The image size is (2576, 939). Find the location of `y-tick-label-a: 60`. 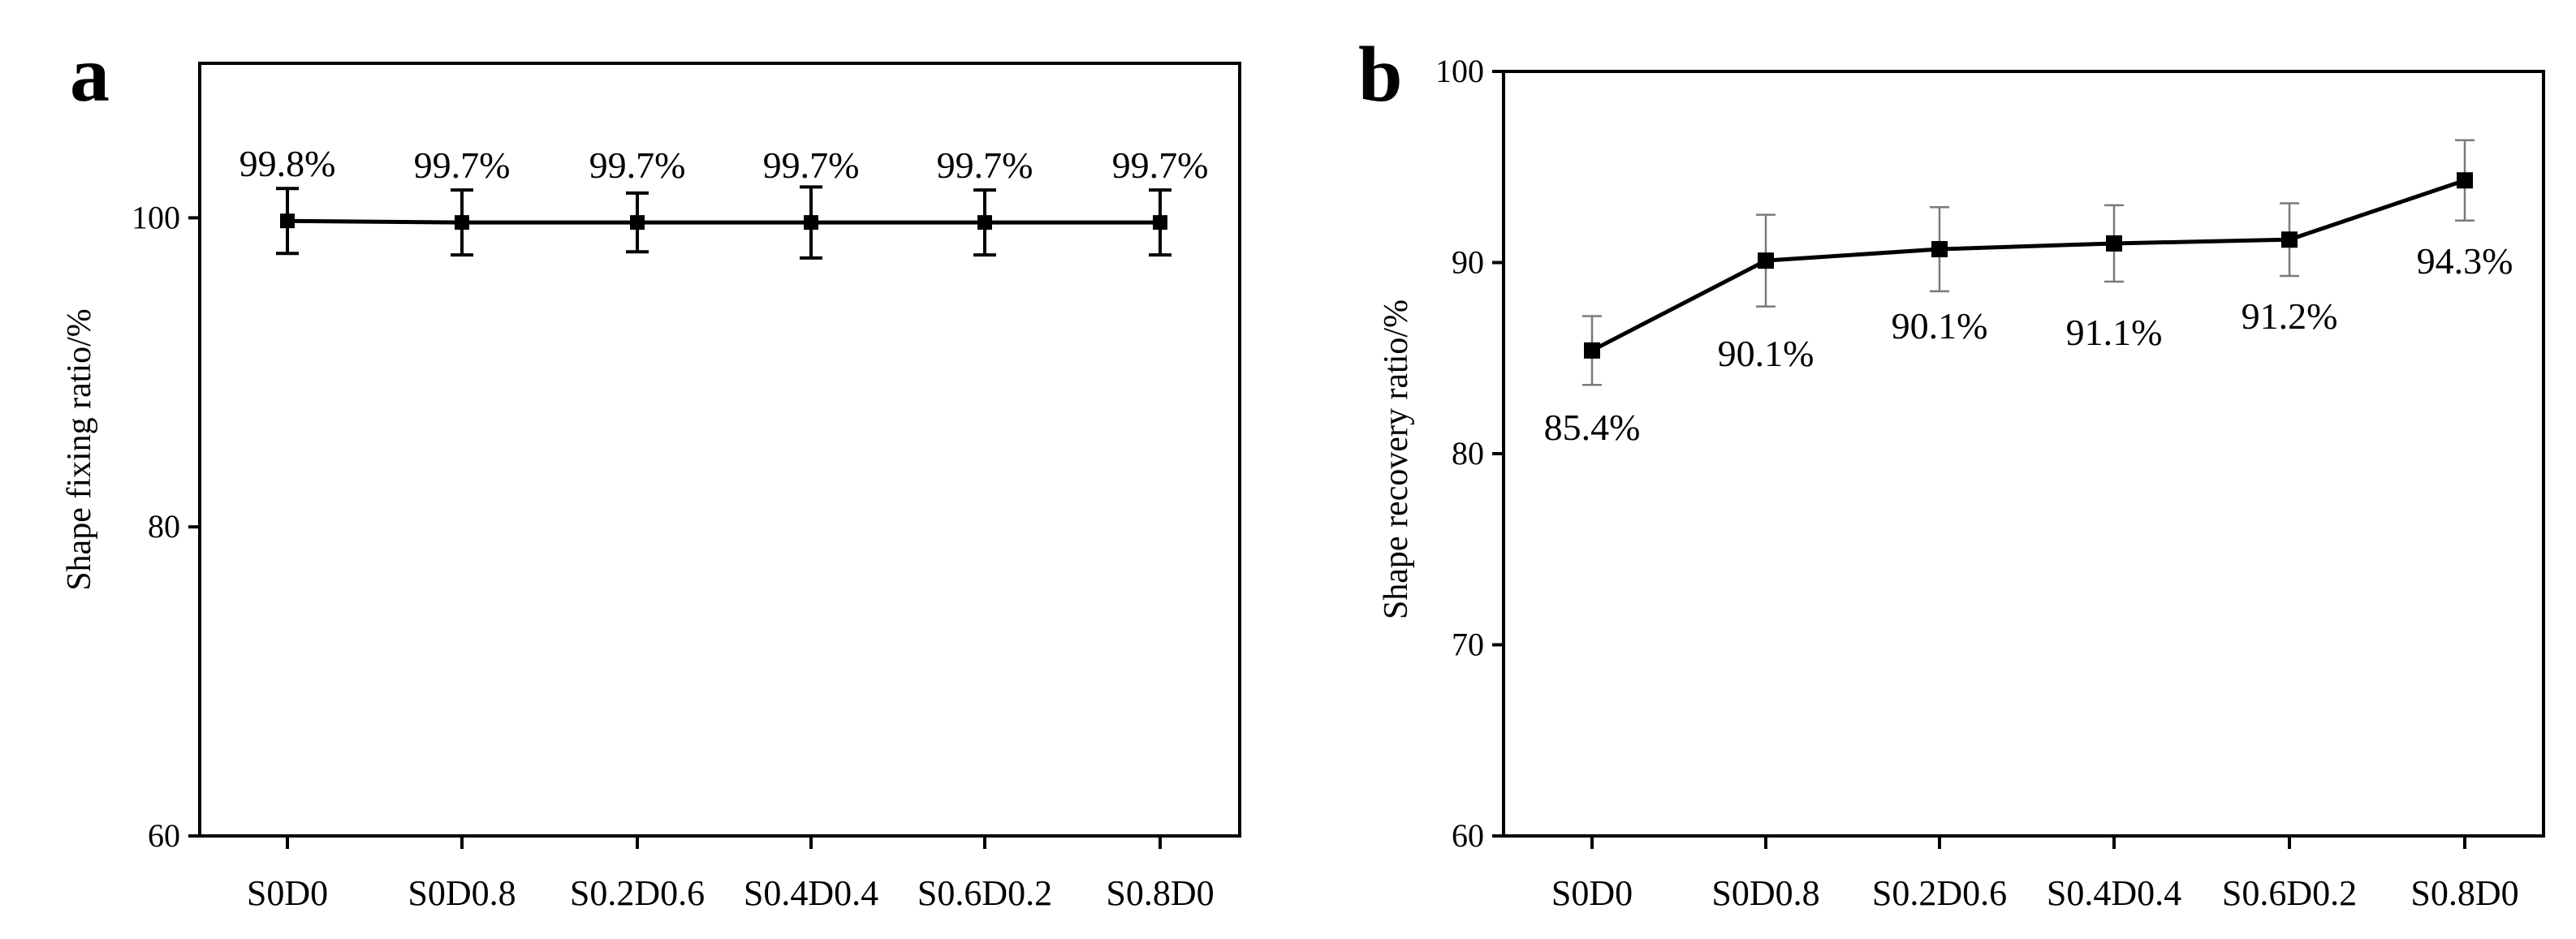

y-tick-label-a: 60 is located at coordinates (164, 835).